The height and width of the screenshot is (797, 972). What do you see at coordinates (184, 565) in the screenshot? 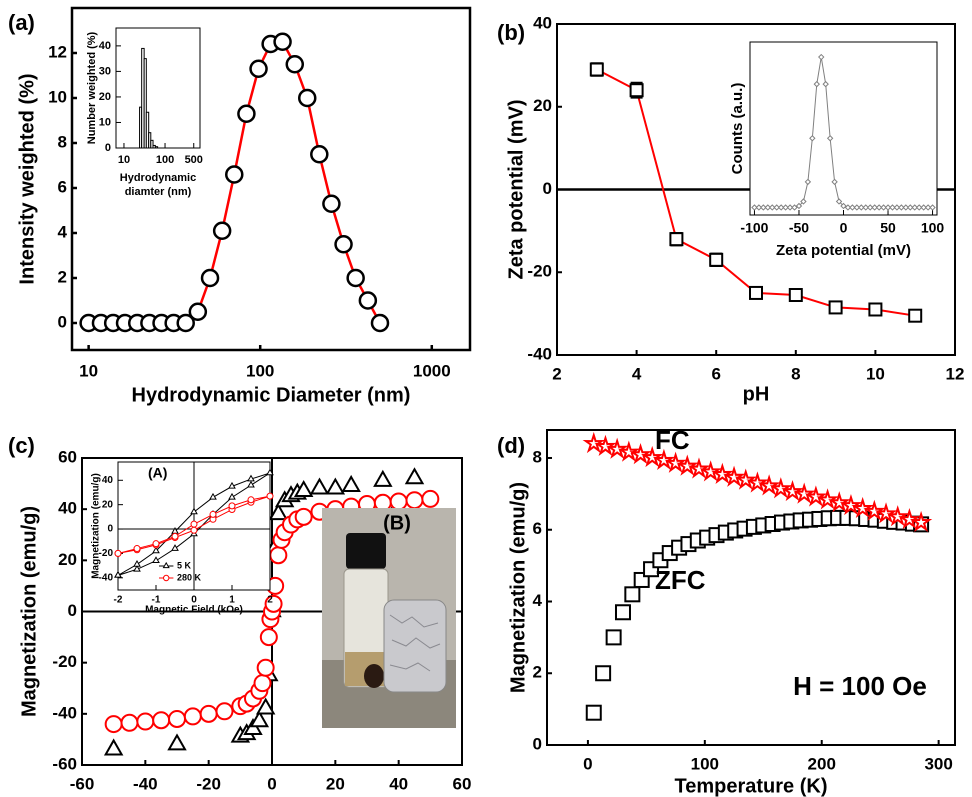
I see `legend-label: 5 K` at bounding box center [184, 565].